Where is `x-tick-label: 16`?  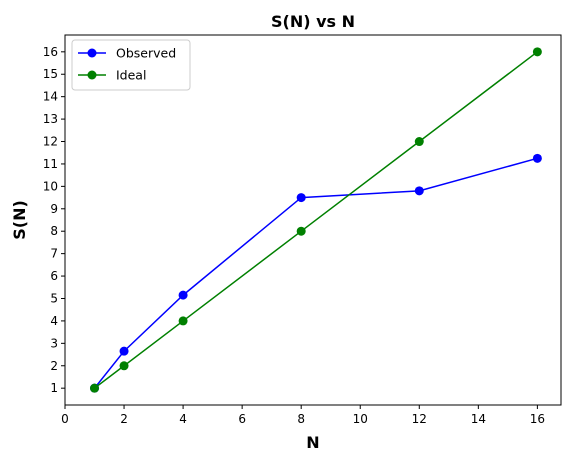 x-tick-label: 16 is located at coordinates (537, 419).